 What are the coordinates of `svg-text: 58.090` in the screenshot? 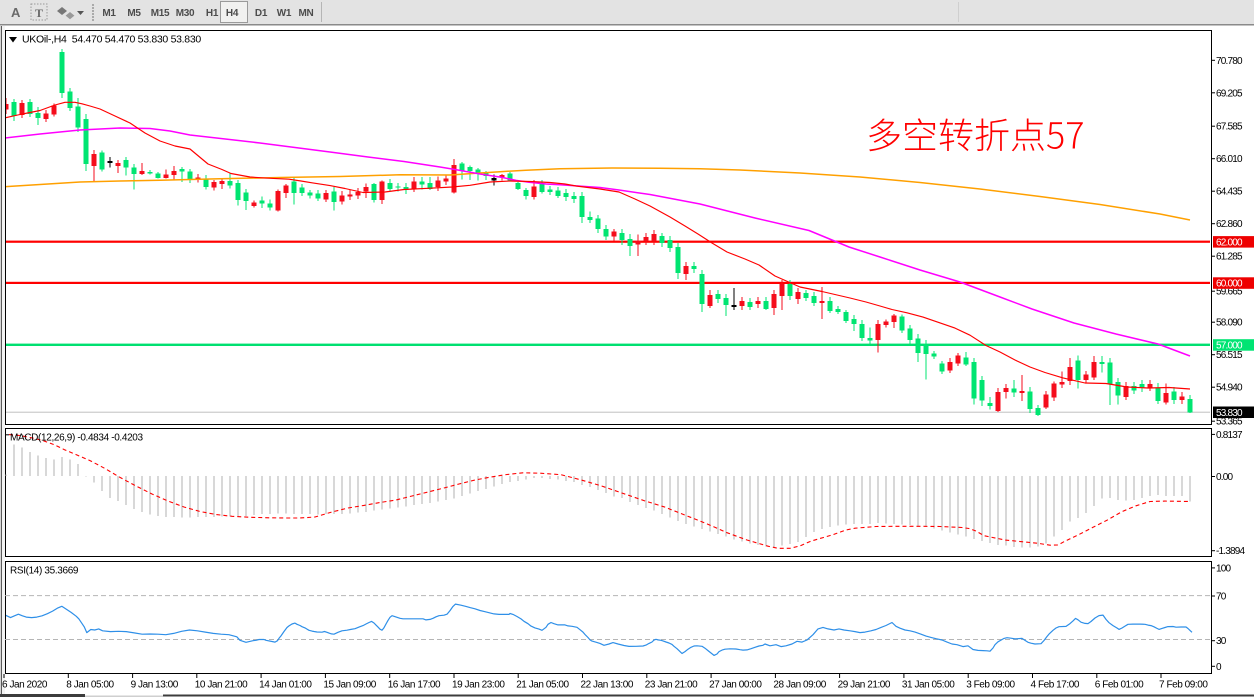 It's located at (1229, 323).